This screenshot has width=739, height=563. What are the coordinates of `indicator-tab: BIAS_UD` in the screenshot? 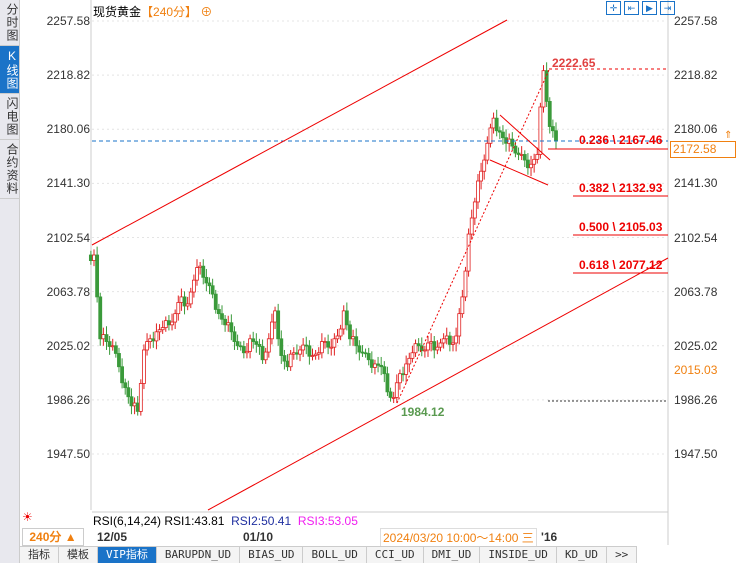 It's located at (272, 555).